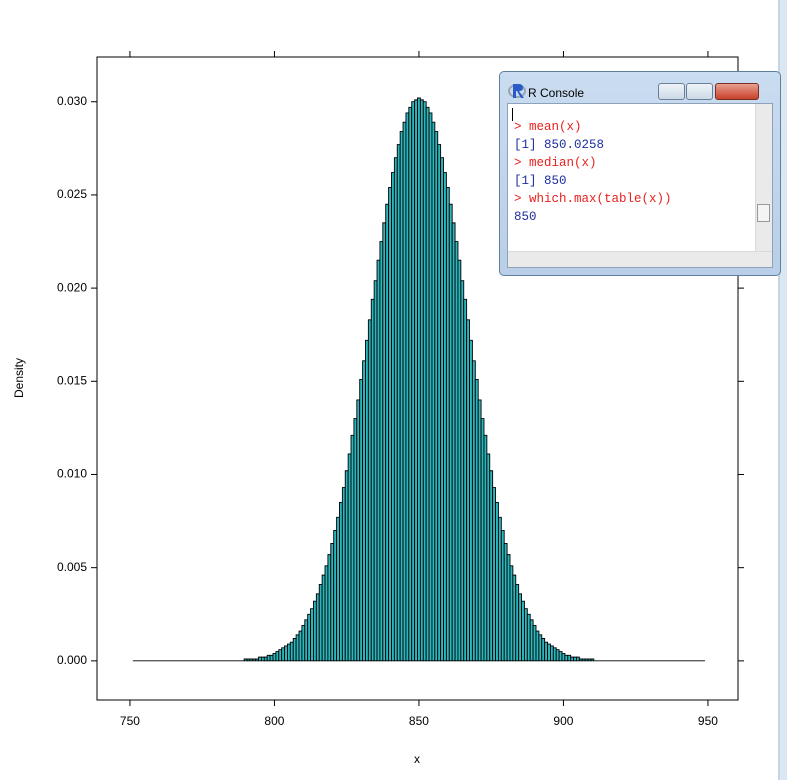 This screenshot has height=780, width=787. What do you see at coordinates (72, 380) in the screenshot?
I see `y-tick-label: 0.015` at bounding box center [72, 380].